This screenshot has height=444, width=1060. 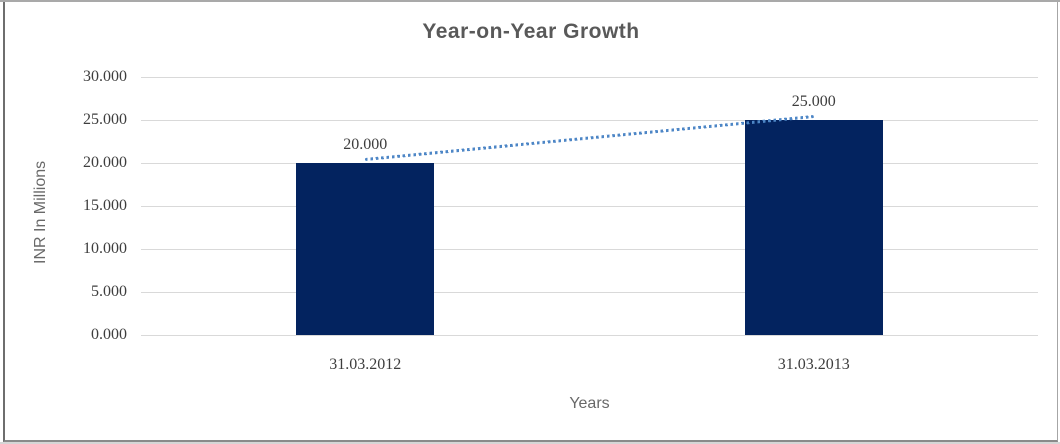 I want to click on x-axis-title: Years, so click(x=589, y=403).